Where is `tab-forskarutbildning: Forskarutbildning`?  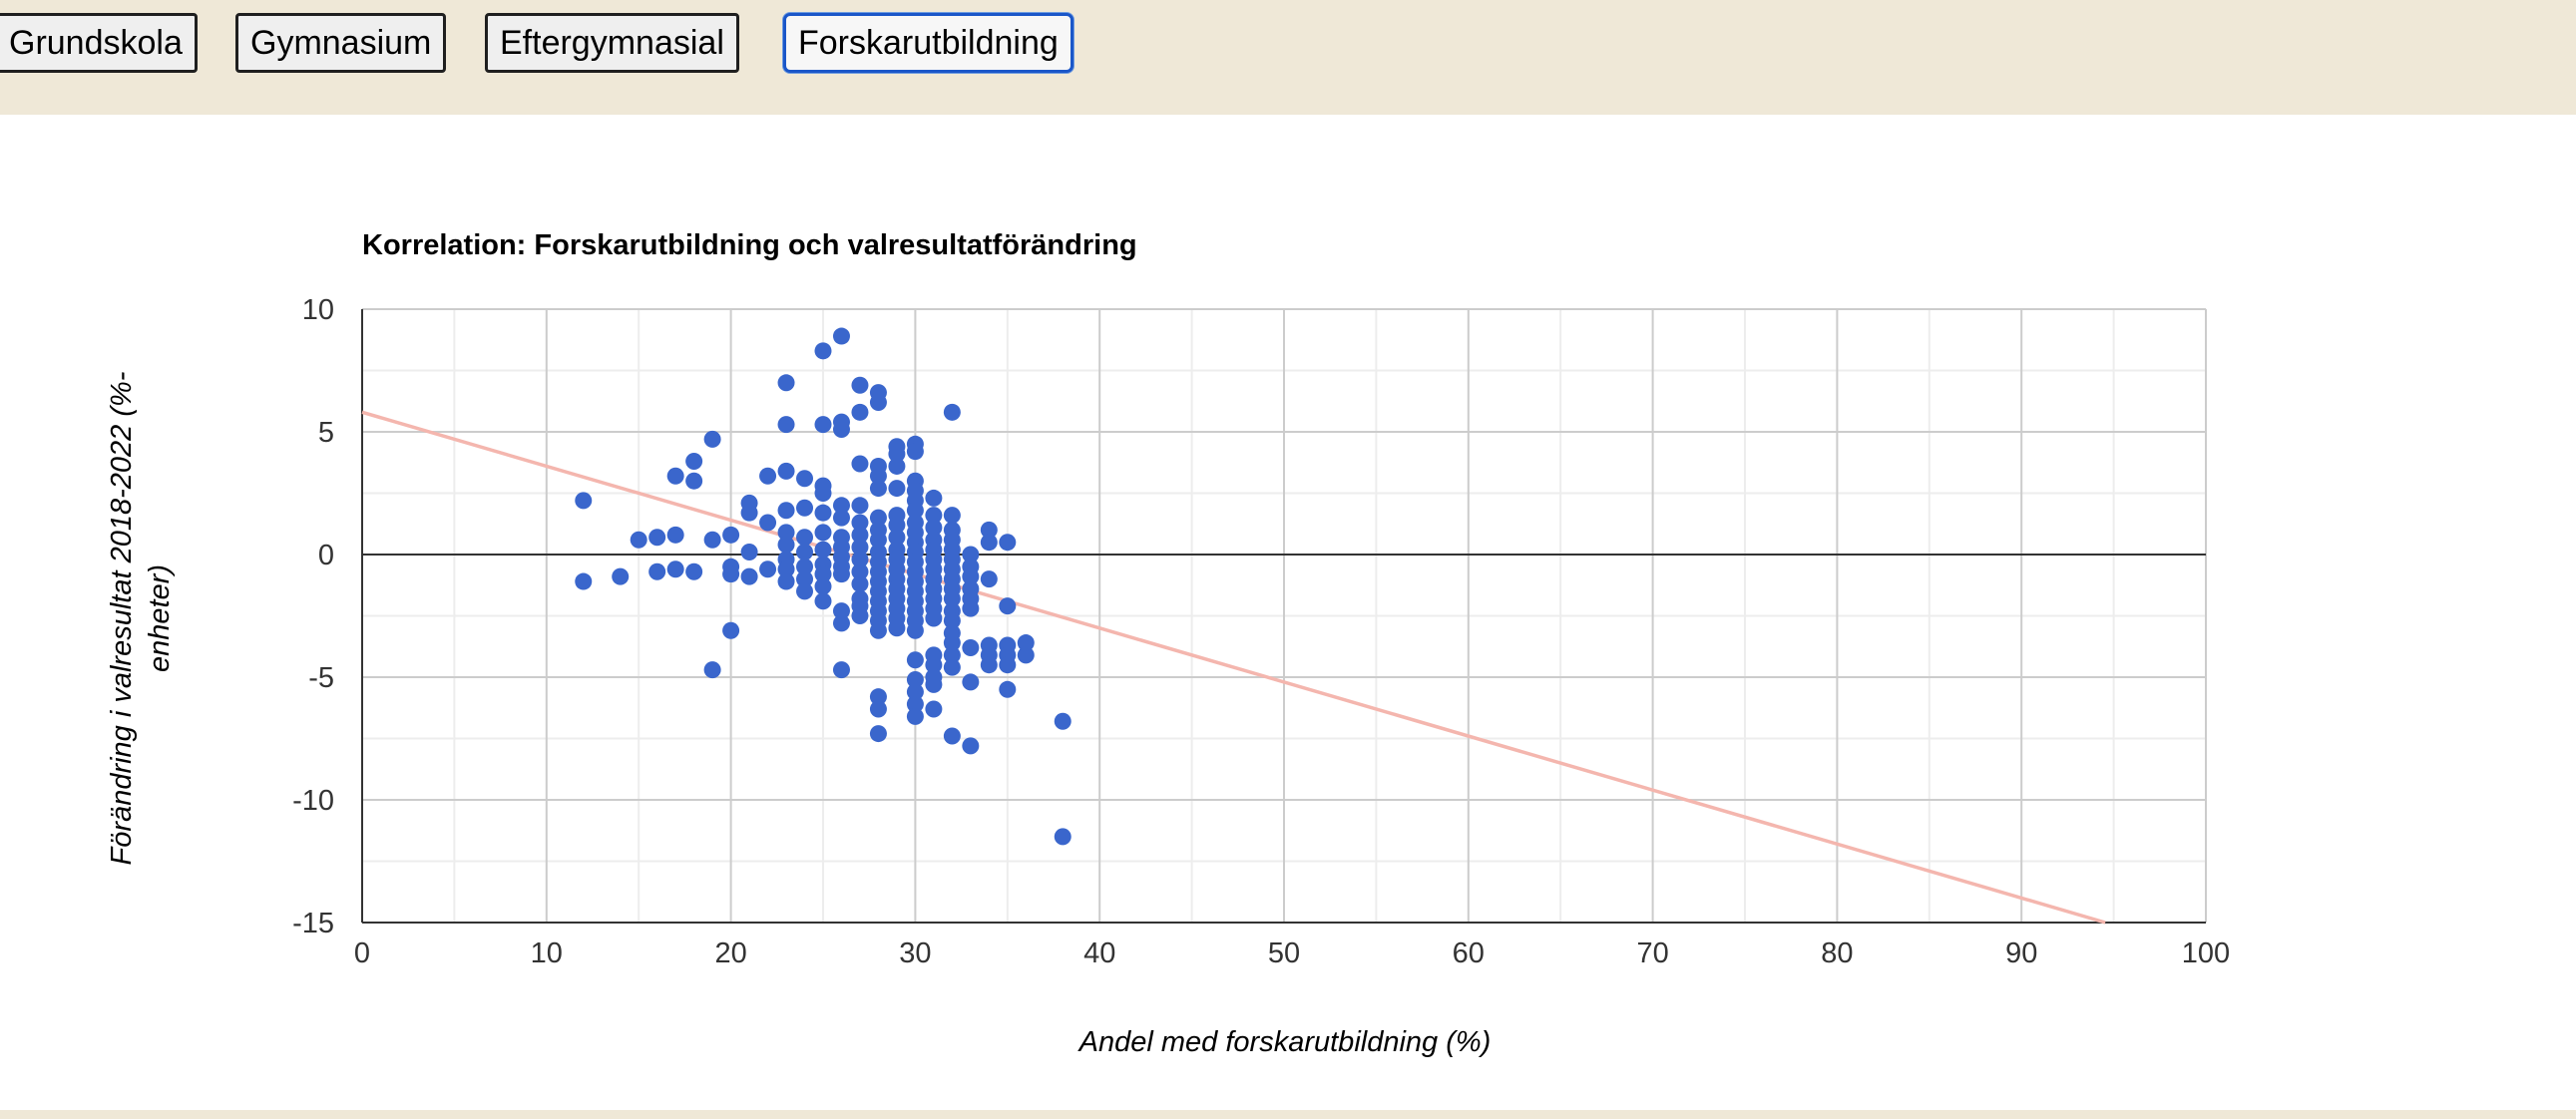 tab-forskarutbildning: Forskarutbildning is located at coordinates (928, 43).